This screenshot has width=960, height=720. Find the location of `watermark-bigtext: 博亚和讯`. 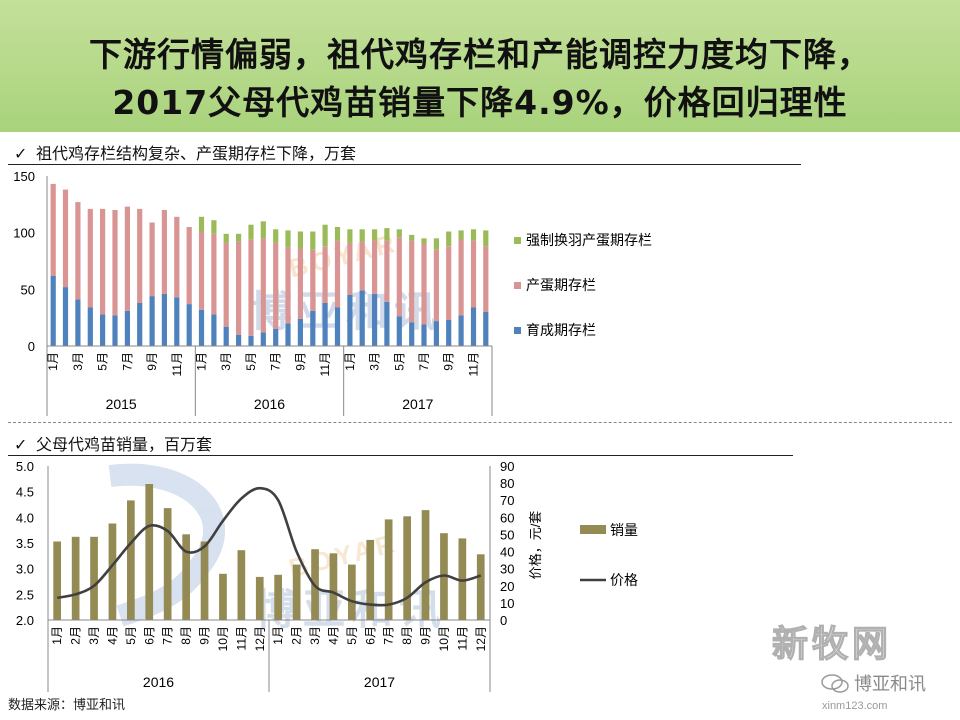

watermark-bigtext: 博亚和讯 is located at coordinates (346, 311).